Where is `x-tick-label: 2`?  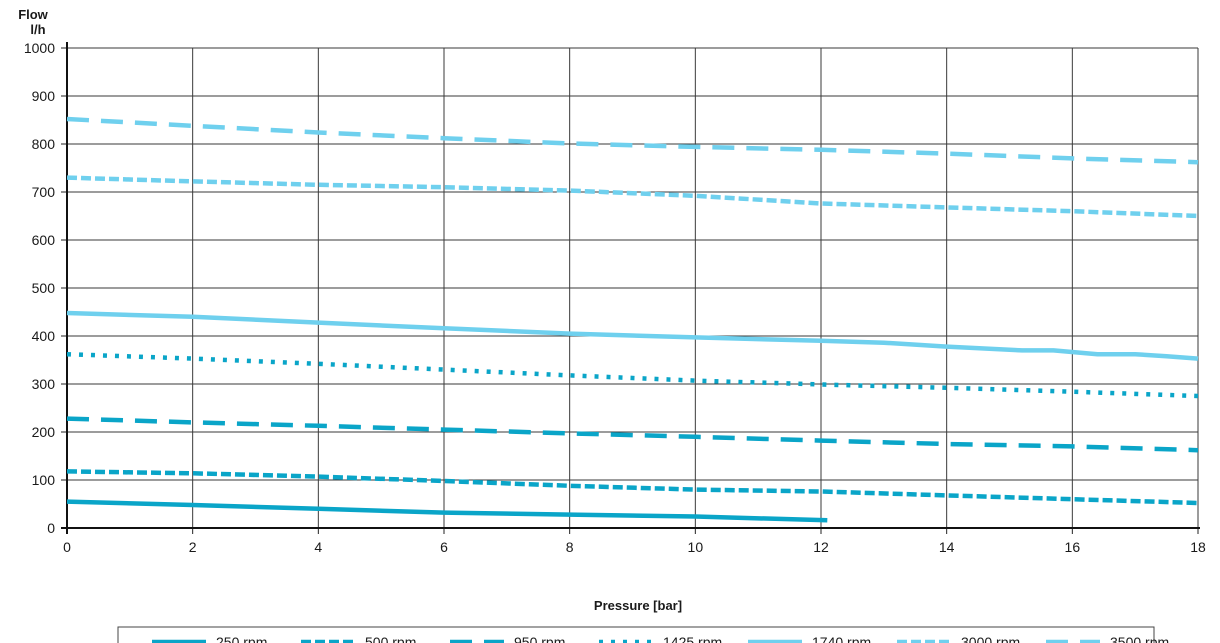 x-tick-label: 2 is located at coordinates (193, 547).